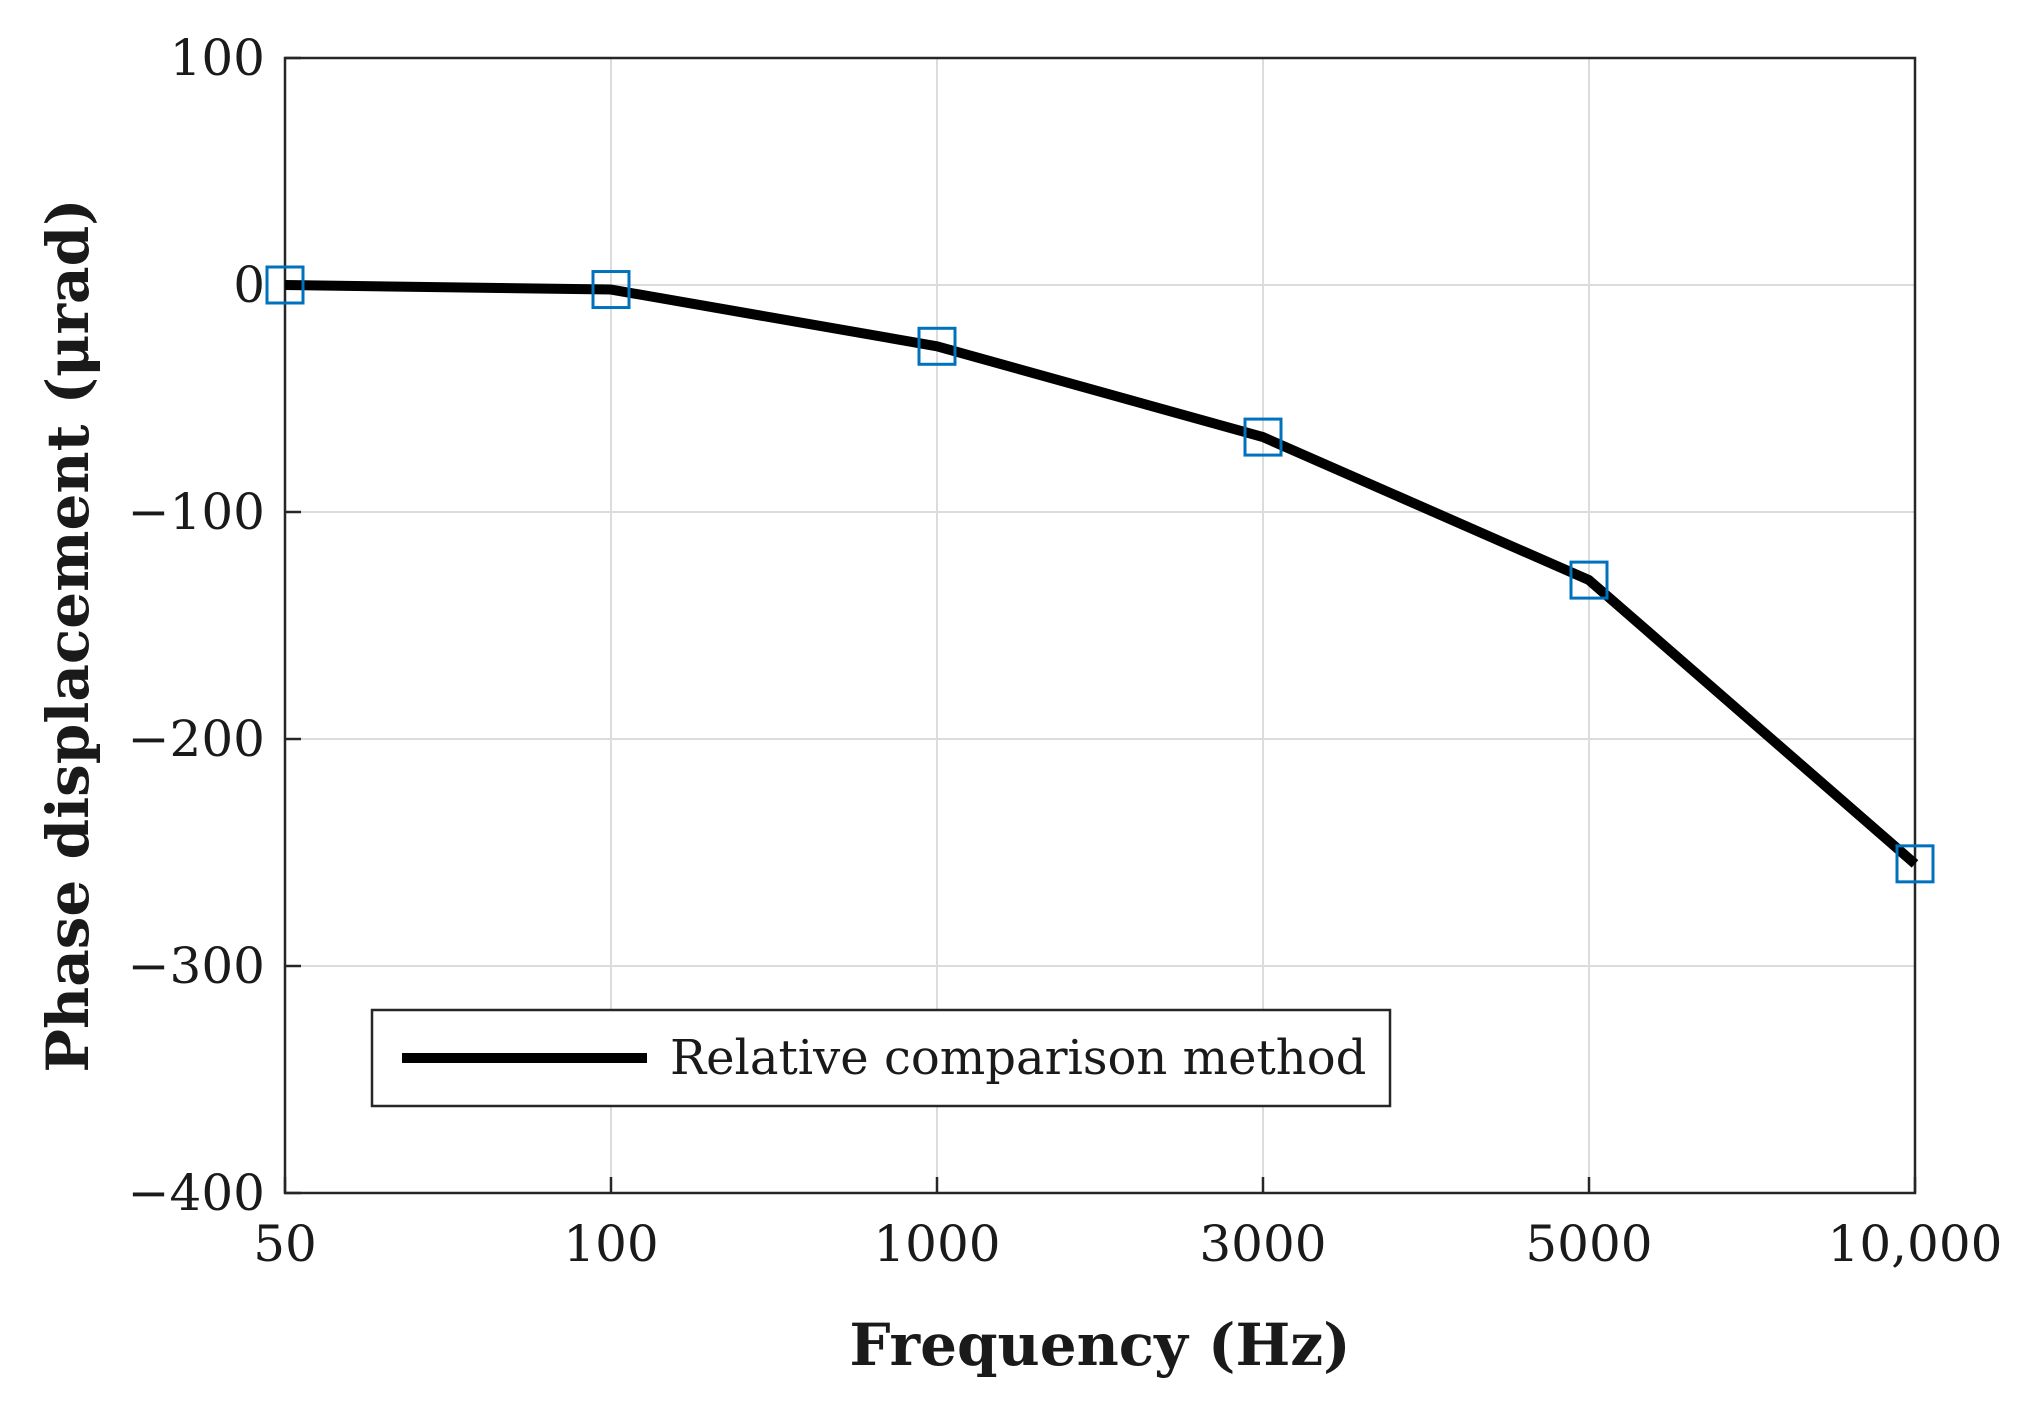 The image size is (2023, 1409). Describe the element at coordinates (610, 1244) in the screenshot. I see `x-tick-label: 100` at that location.